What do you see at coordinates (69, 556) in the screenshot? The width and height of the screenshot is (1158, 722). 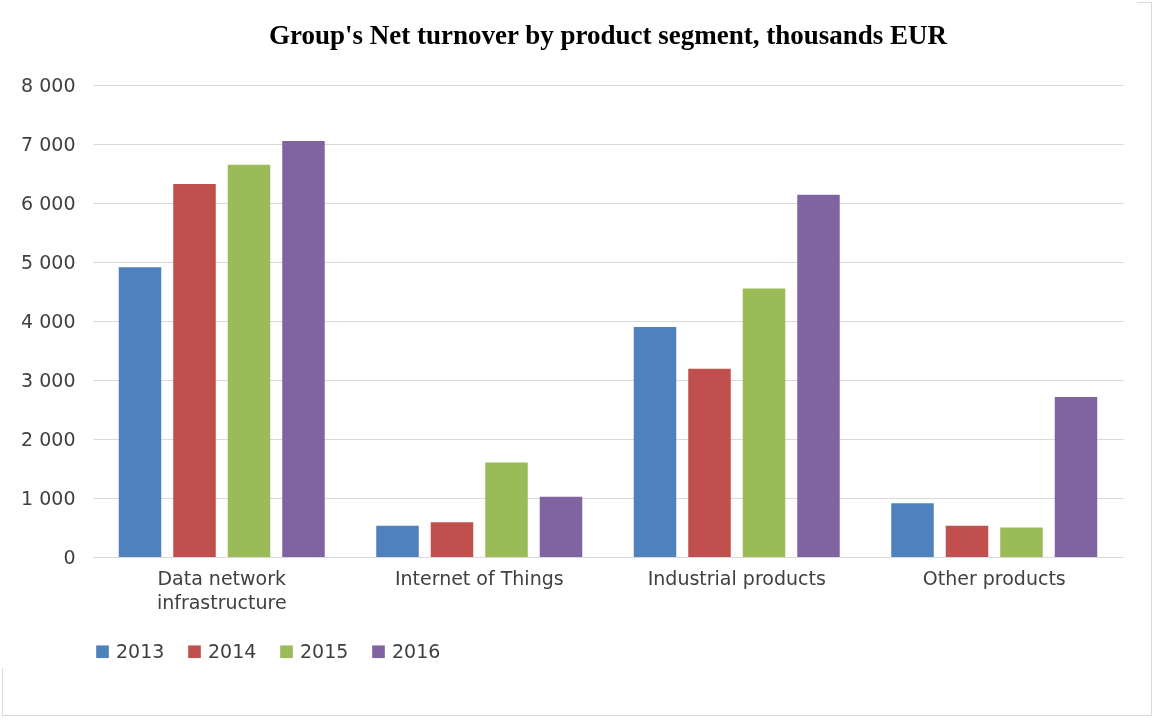 I see `y-tick-label: 0` at bounding box center [69, 556].